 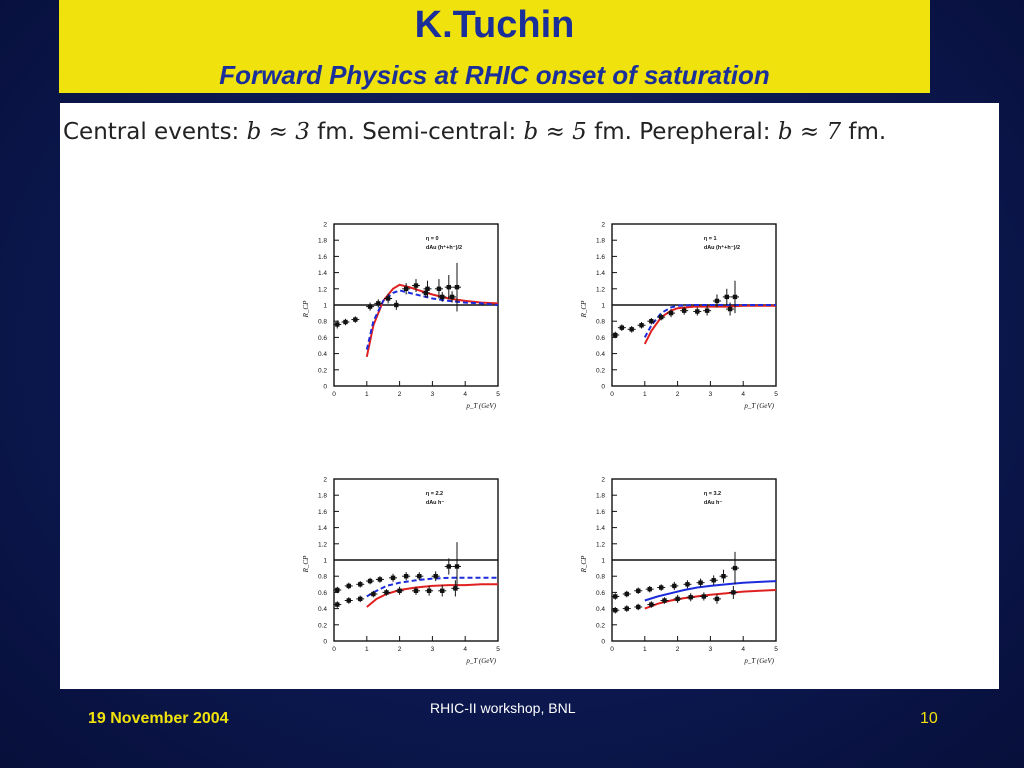 I want to click on caption-math-1: b ≈ 3, so click(x=278, y=132).